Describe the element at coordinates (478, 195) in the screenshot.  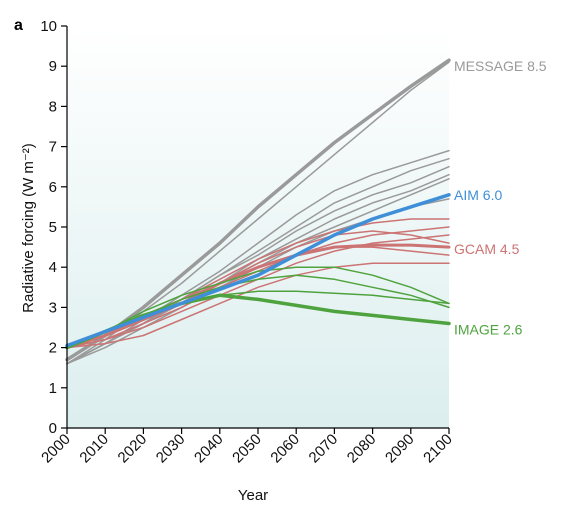
I see `series-label-aim: AIM 6.0` at that location.